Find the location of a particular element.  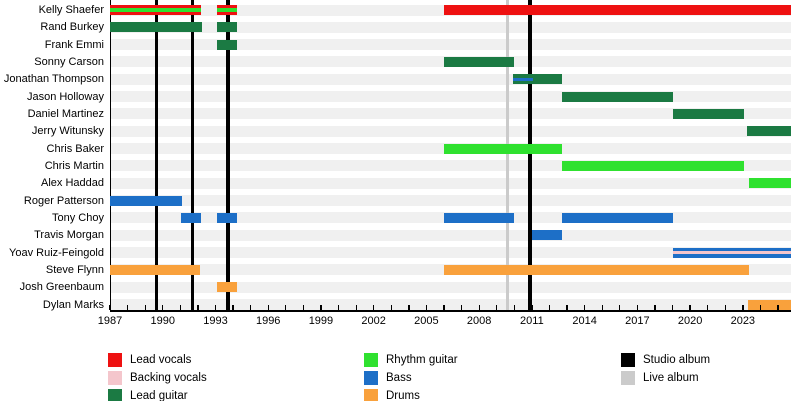

legend-swatch-rhythm_guitar is located at coordinates (371, 360).